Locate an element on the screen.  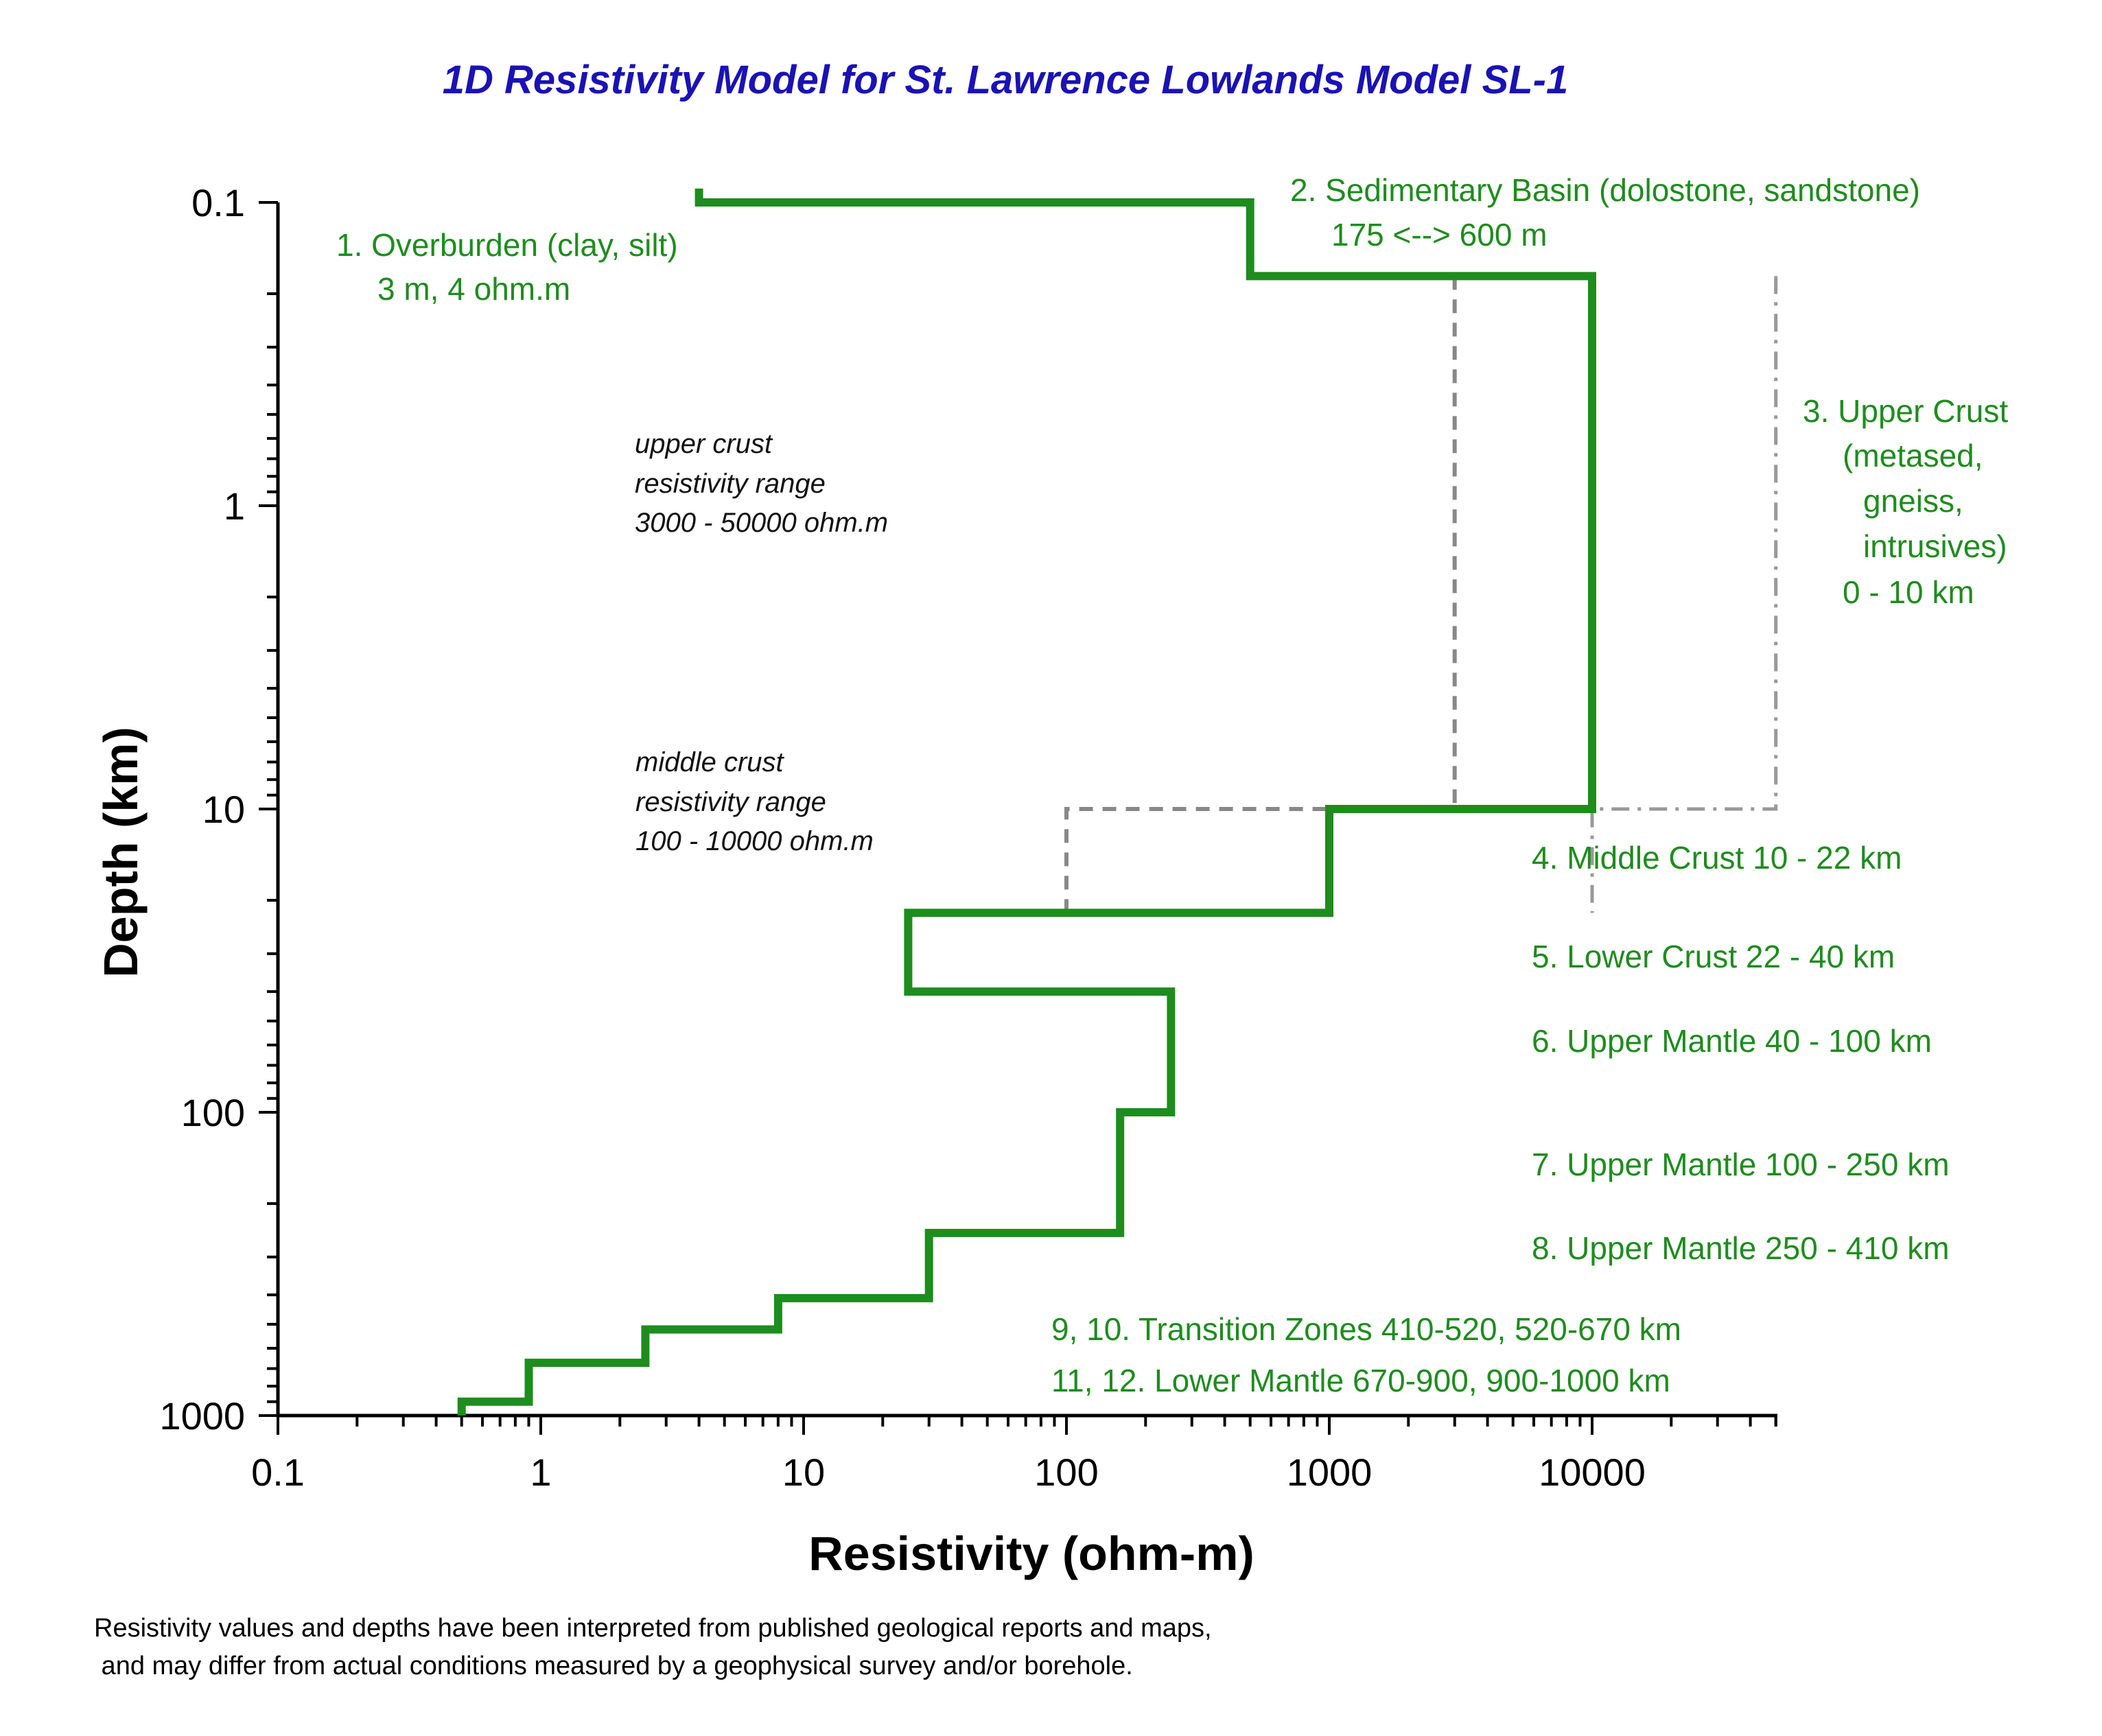
y-tick-label: 10 is located at coordinates (223, 809).